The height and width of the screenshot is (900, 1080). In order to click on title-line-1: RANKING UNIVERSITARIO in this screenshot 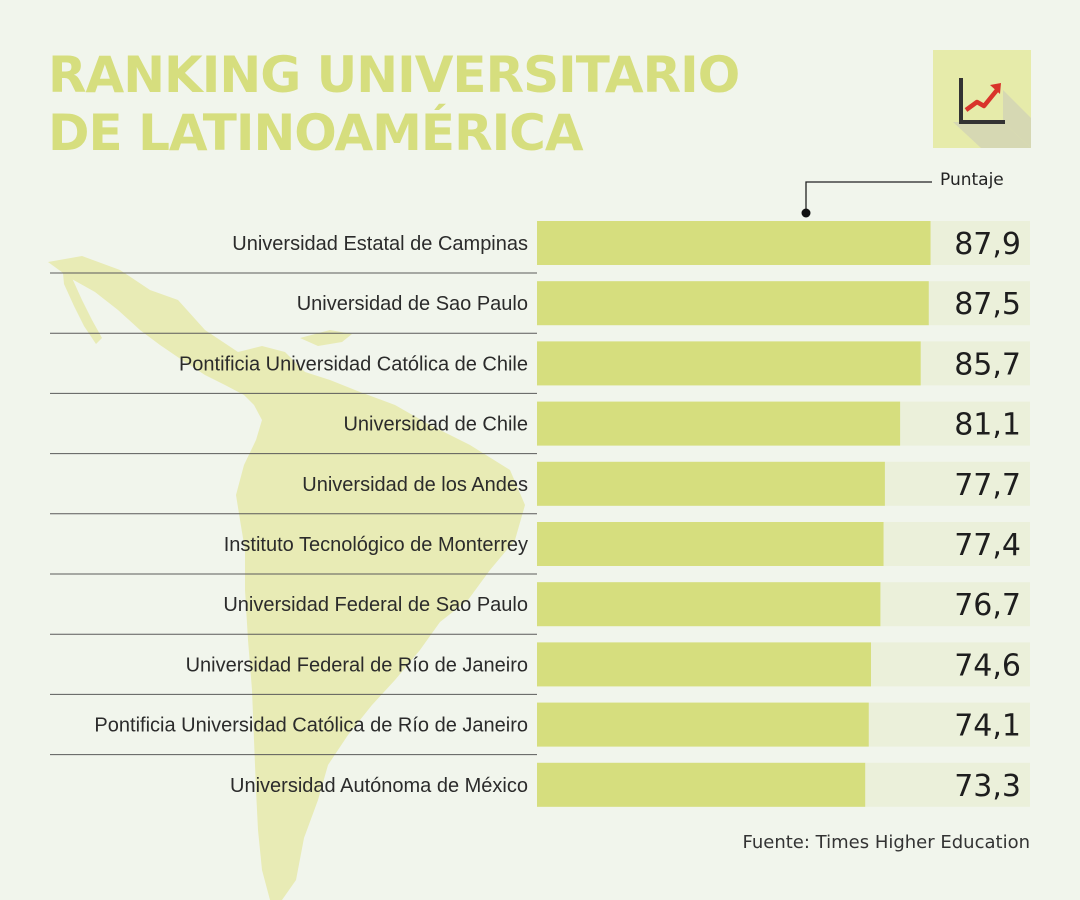, I will do `click(394, 75)`.